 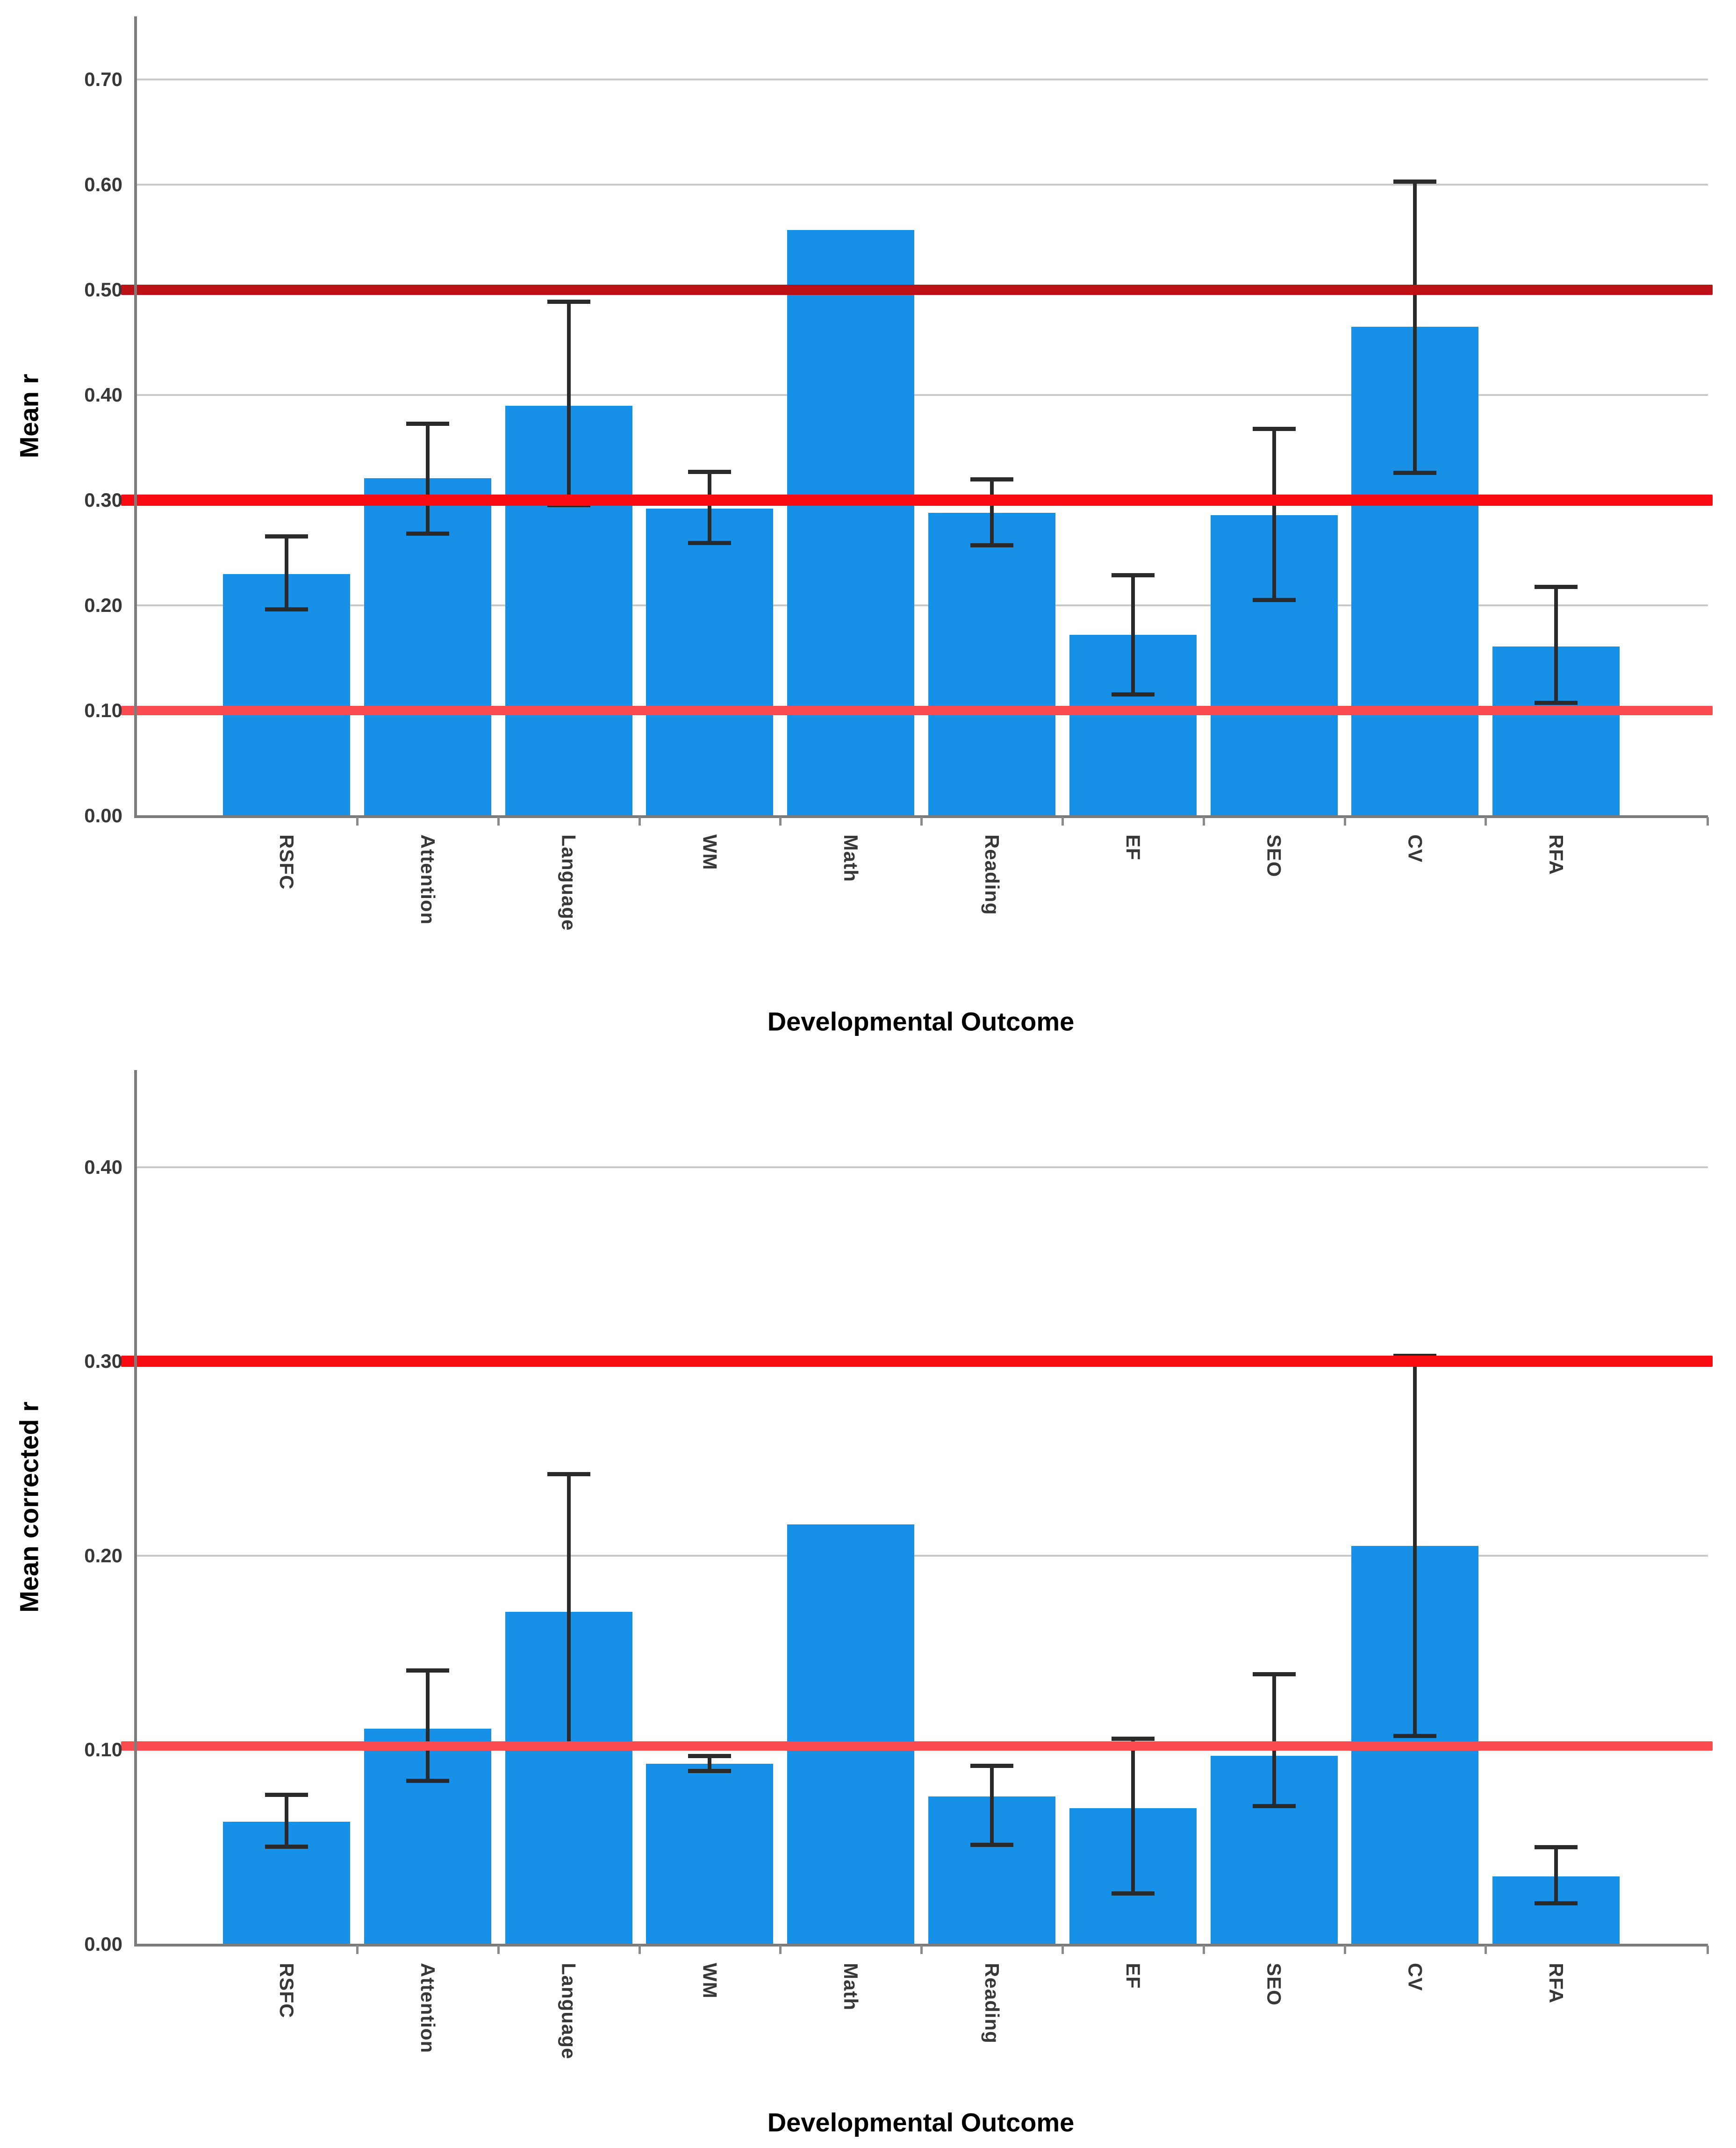 I want to click on x-category-label-WM: WM, so click(x=710, y=1981).